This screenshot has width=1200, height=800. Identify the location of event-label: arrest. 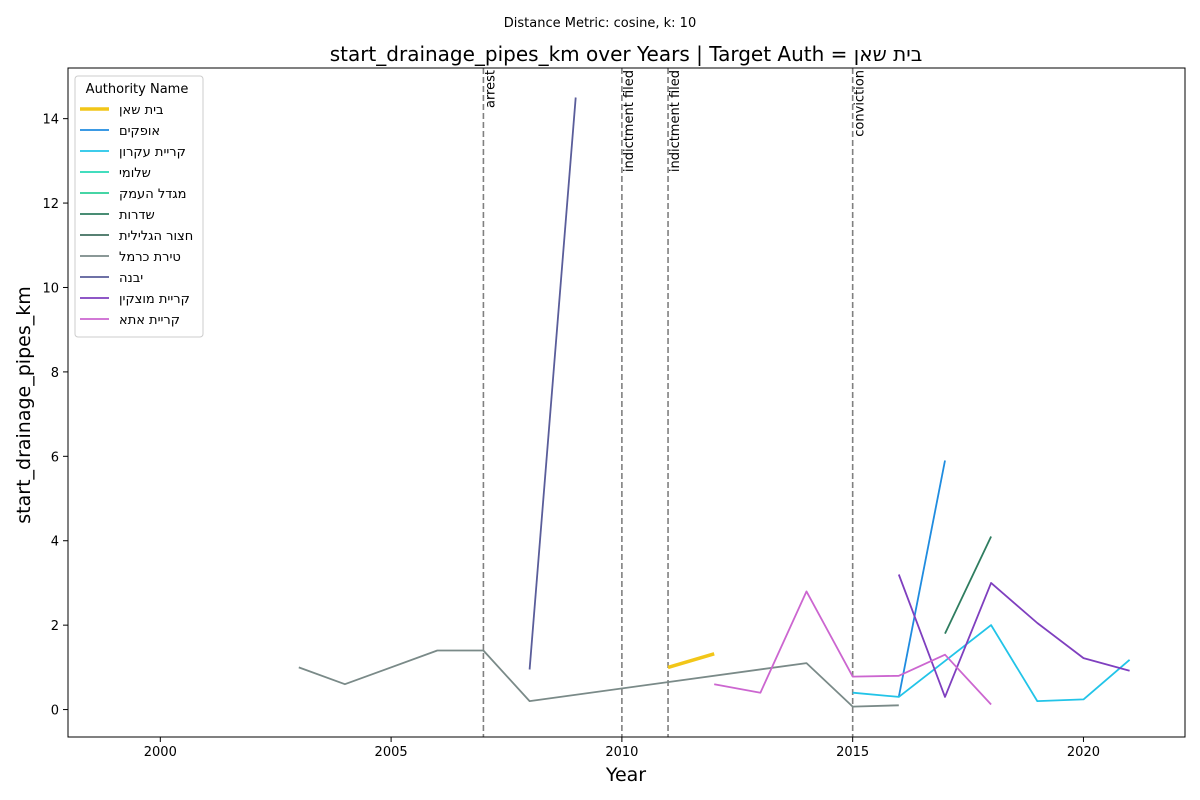
(490, 89).